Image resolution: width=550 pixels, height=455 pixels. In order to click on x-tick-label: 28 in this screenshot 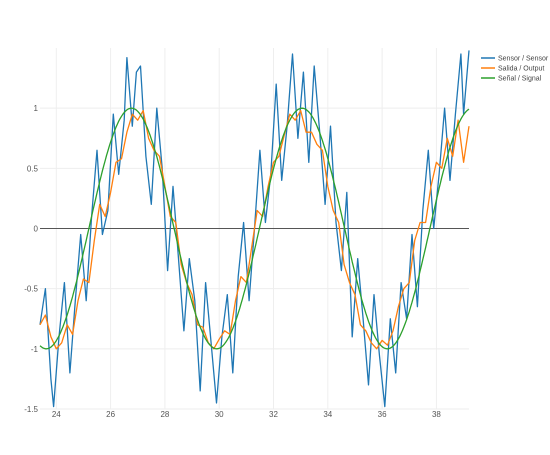, I will do `click(164, 414)`.